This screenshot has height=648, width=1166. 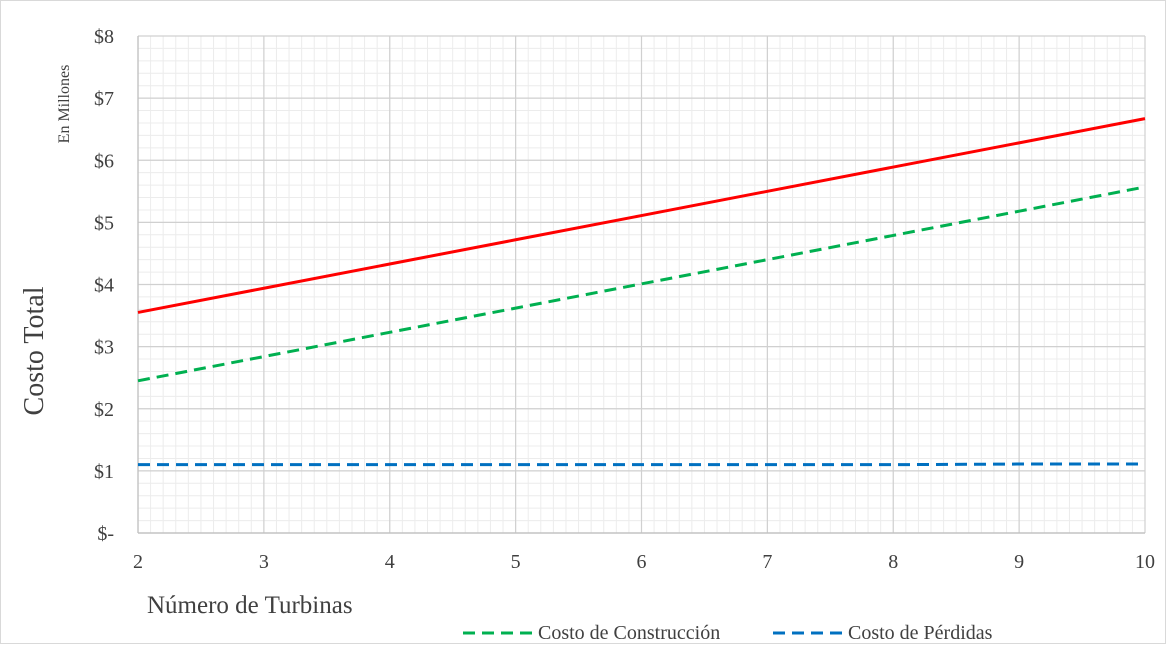 I want to click on x-tick-label: 6, so click(x=642, y=562).